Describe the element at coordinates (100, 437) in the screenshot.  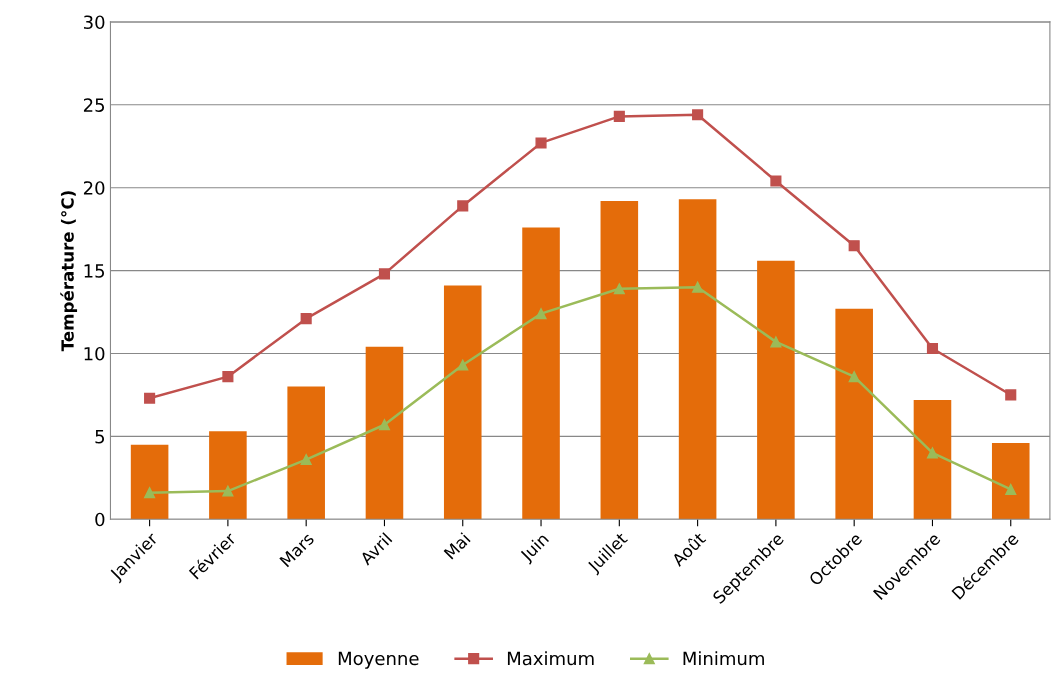
I see `y-tick-label: 5` at that location.